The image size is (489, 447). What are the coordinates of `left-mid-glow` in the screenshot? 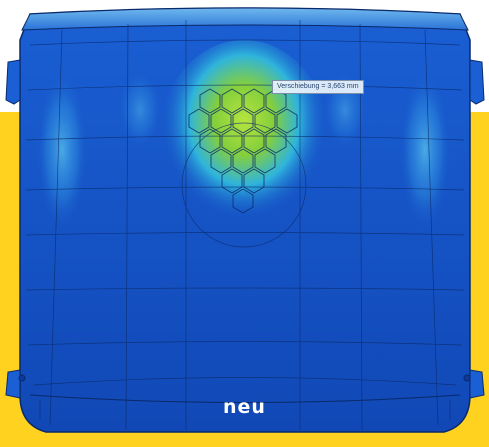 It's located at (140, 110).